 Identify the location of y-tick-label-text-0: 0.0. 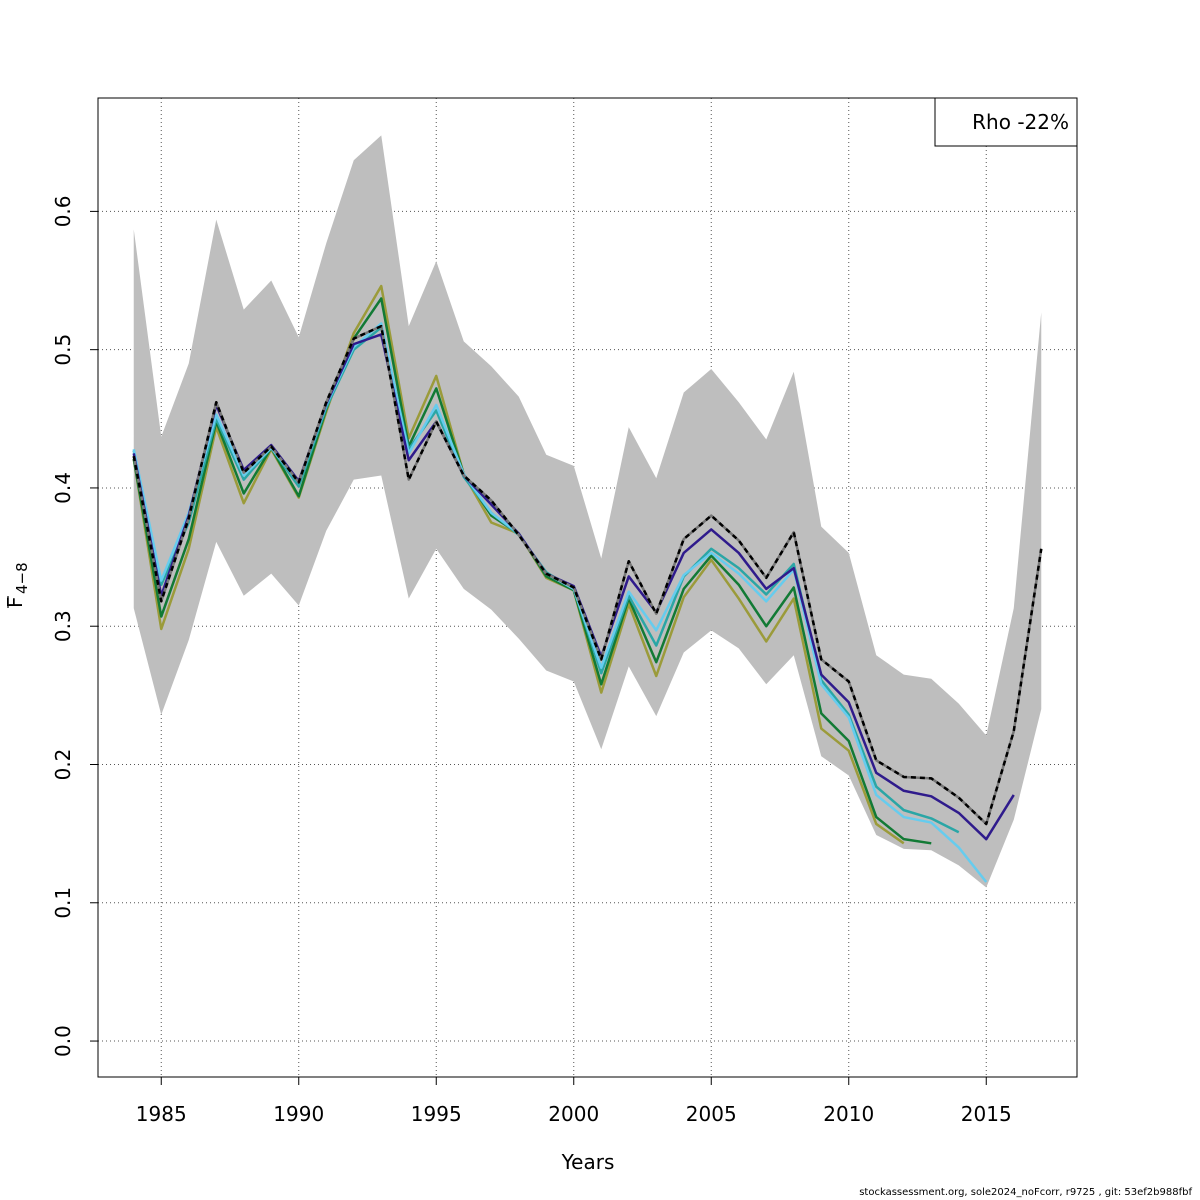
(63, 1041).